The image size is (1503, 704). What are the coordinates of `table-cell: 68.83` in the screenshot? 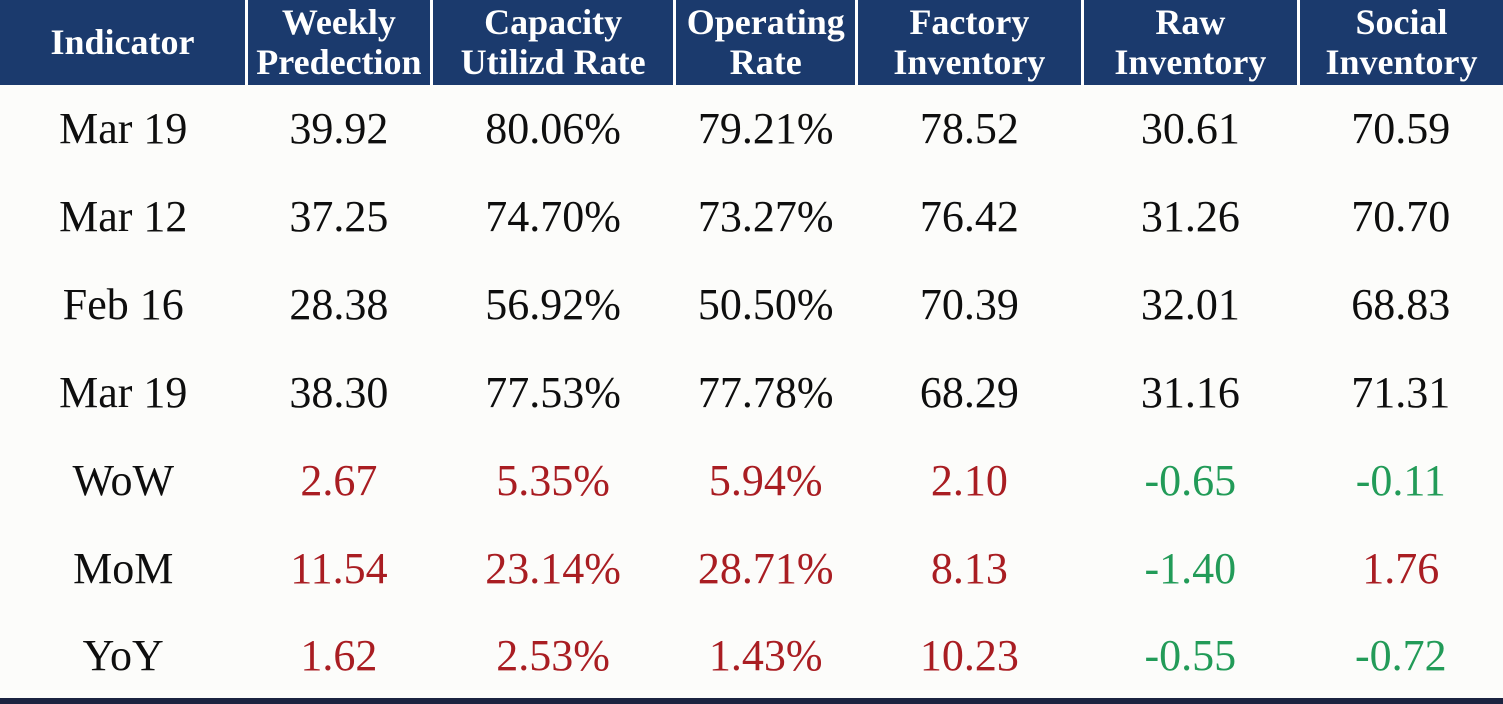 It's located at (1401, 305).